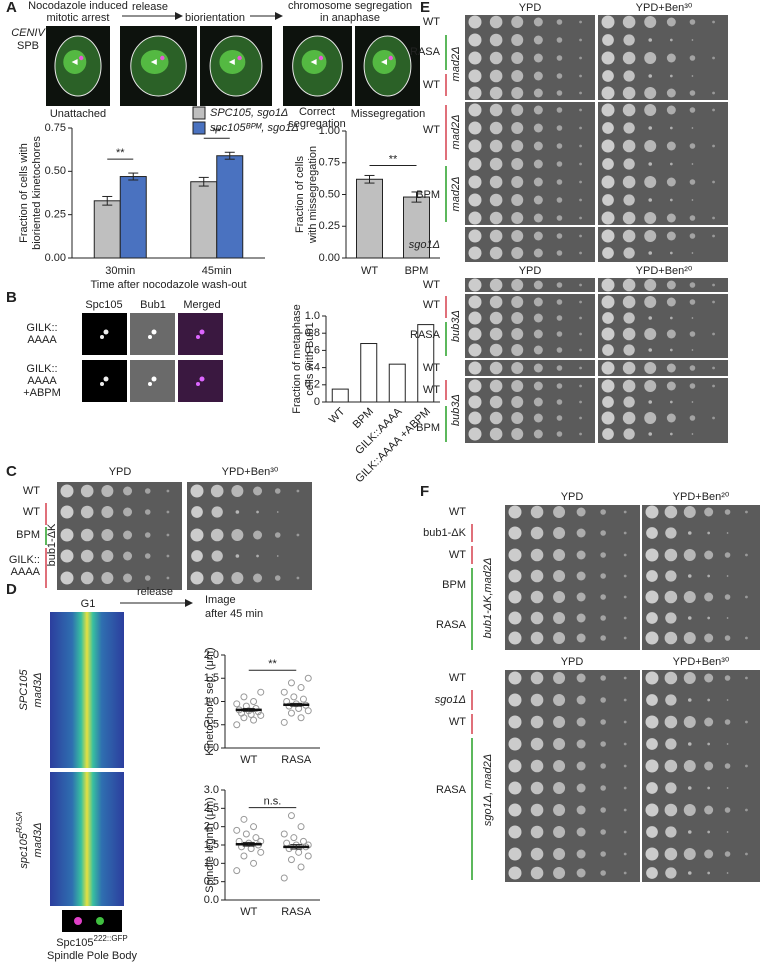 Image resolution: width=763 pixels, height=963 pixels. What do you see at coordinates (155, 592) in the screenshot?
I see `step-label: release` at bounding box center [155, 592].